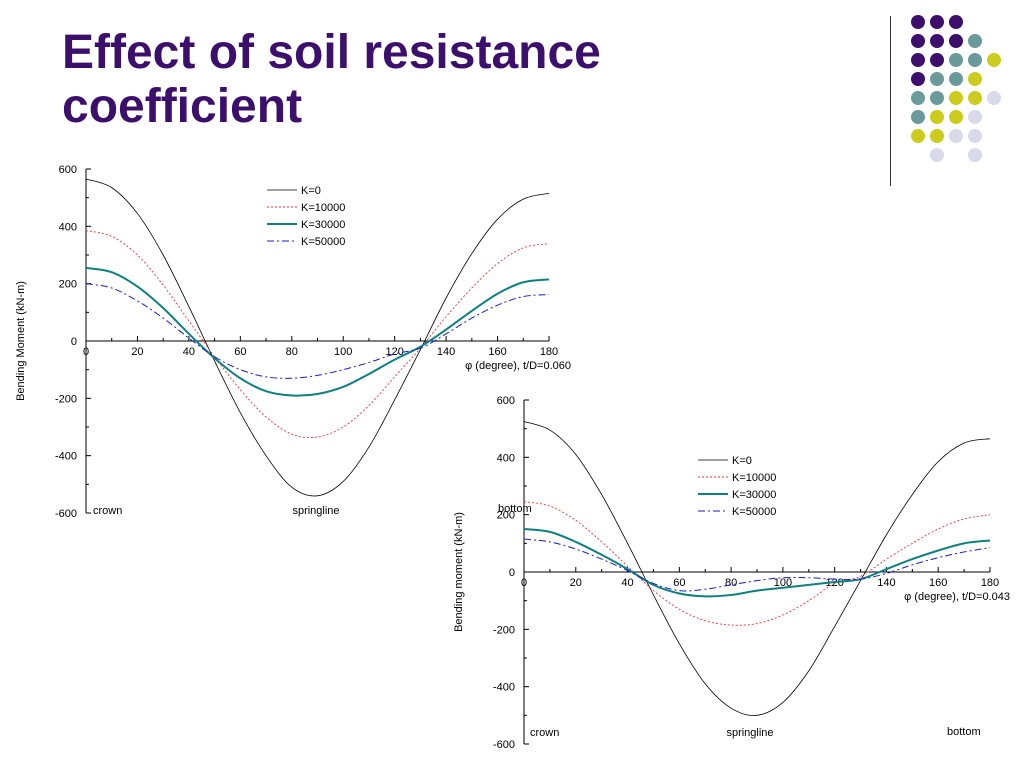 Image resolution: width=1024 pixels, height=768 pixels. I want to click on decorative-divider, so click(890, 101).